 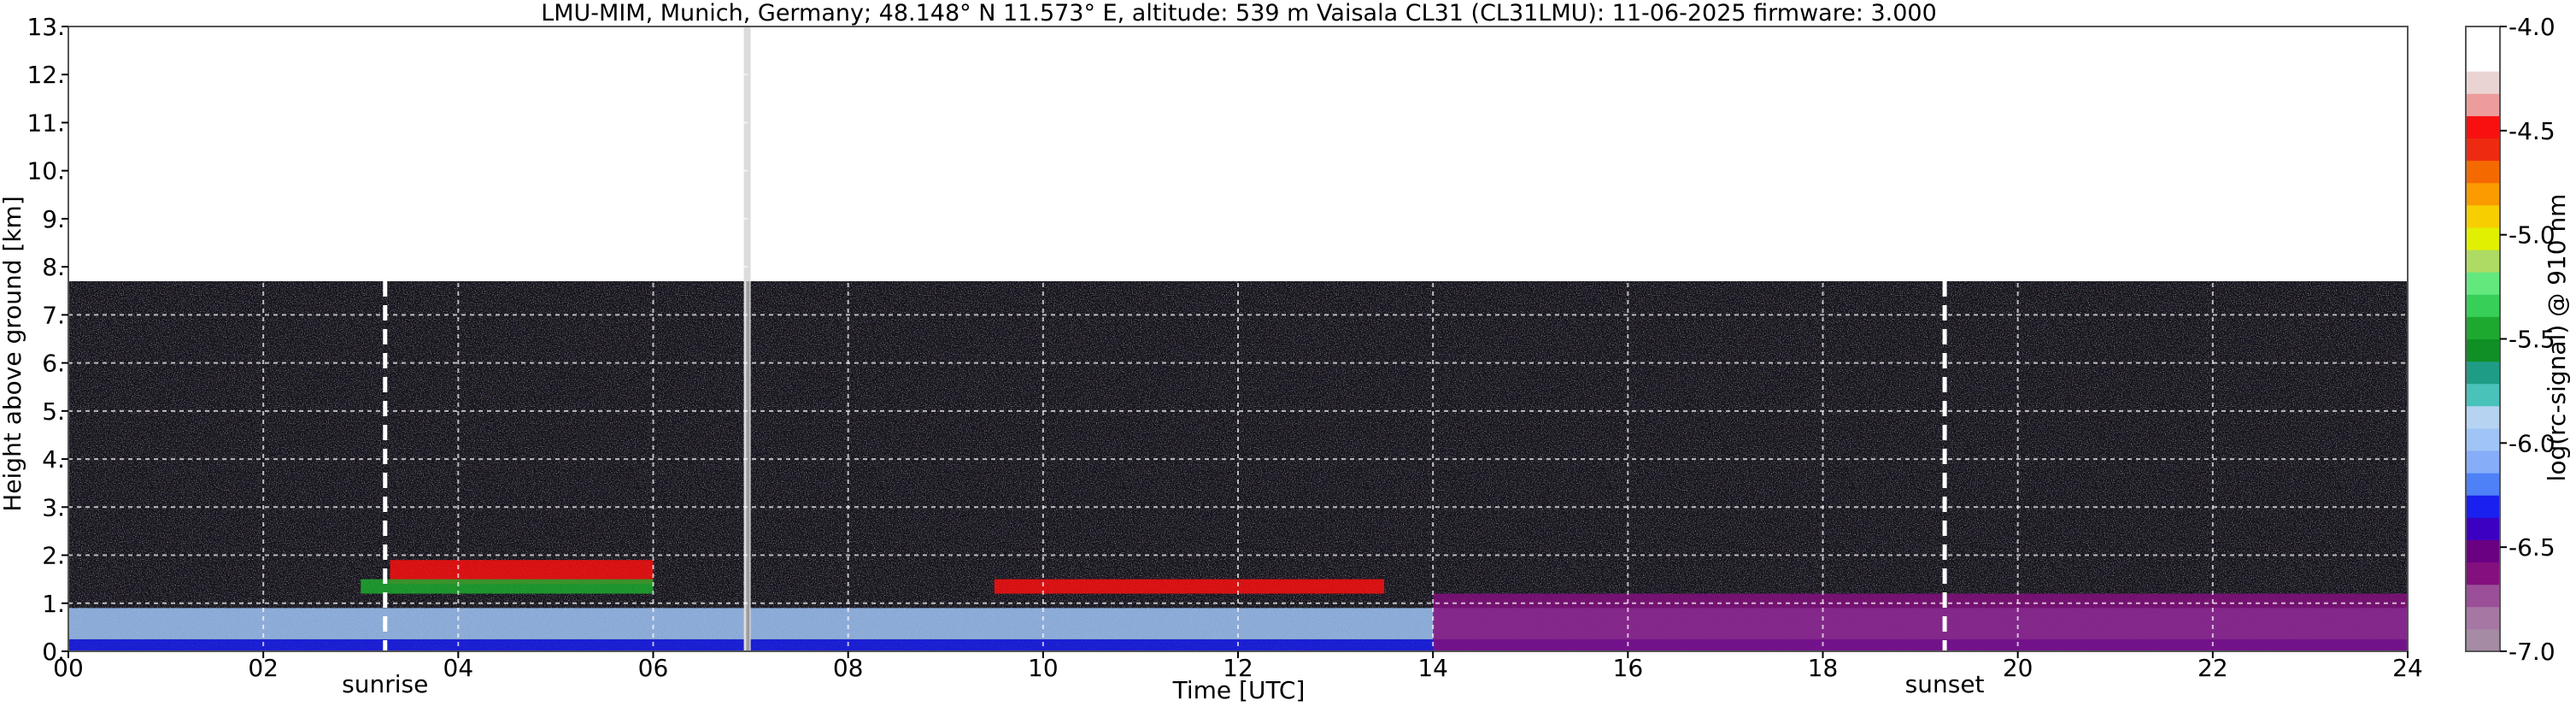 What do you see at coordinates (2532, 652) in the screenshot?
I see `colorbar-tick-label: -7.0` at bounding box center [2532, 652].